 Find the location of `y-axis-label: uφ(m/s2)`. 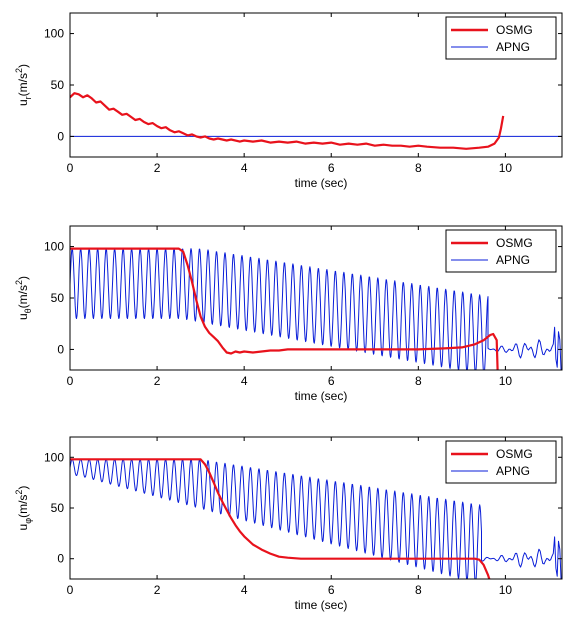

y-axis-label: uφ(m/s2) is located at coordinates (23, 508).